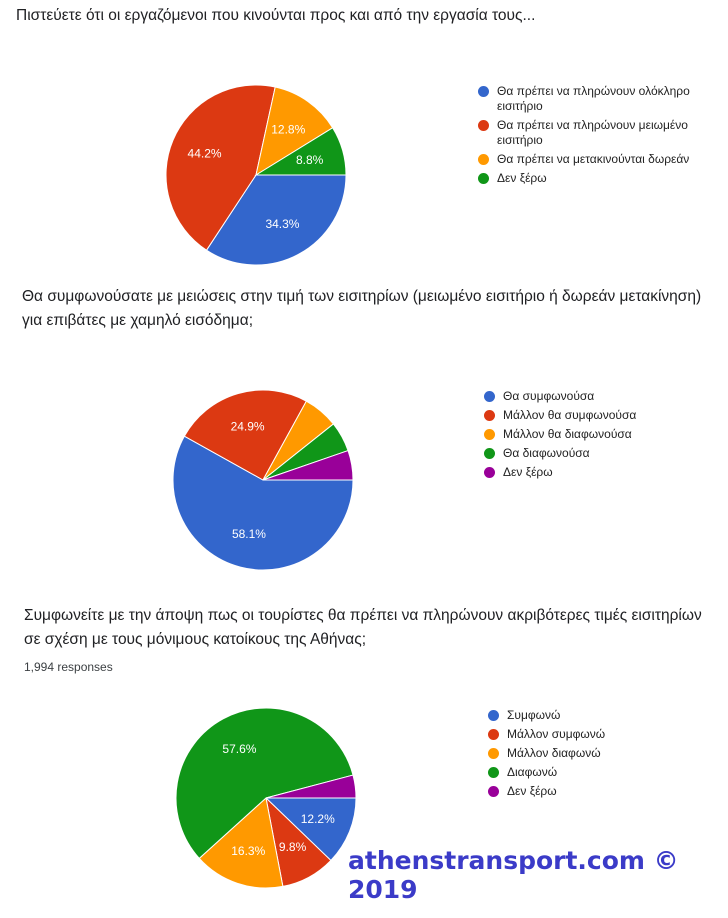  Describe the element at coordinates (598, 715) in the screenshot. I see `legend-item: Συμφωνώ` at that location.